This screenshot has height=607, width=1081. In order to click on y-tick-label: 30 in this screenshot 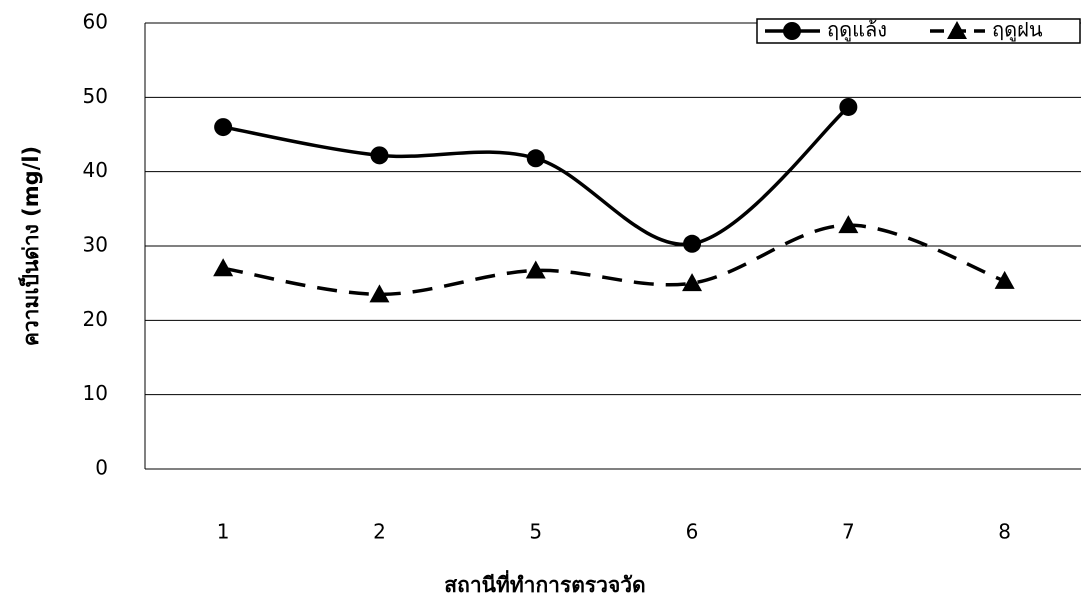, I will do `click(95, 245)`.